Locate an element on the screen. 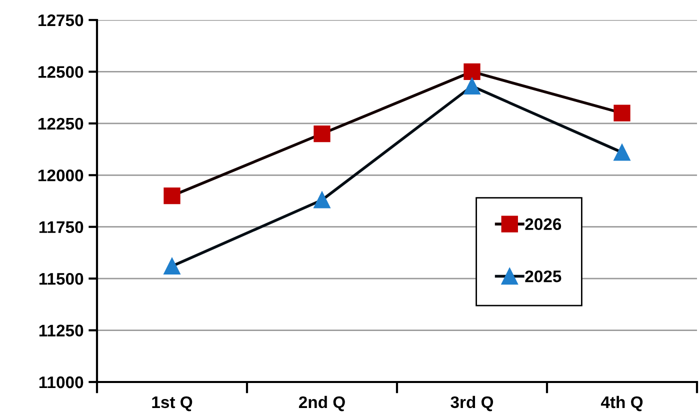  x-tick-label: 2nd Q is located at coordinates (321, 404).